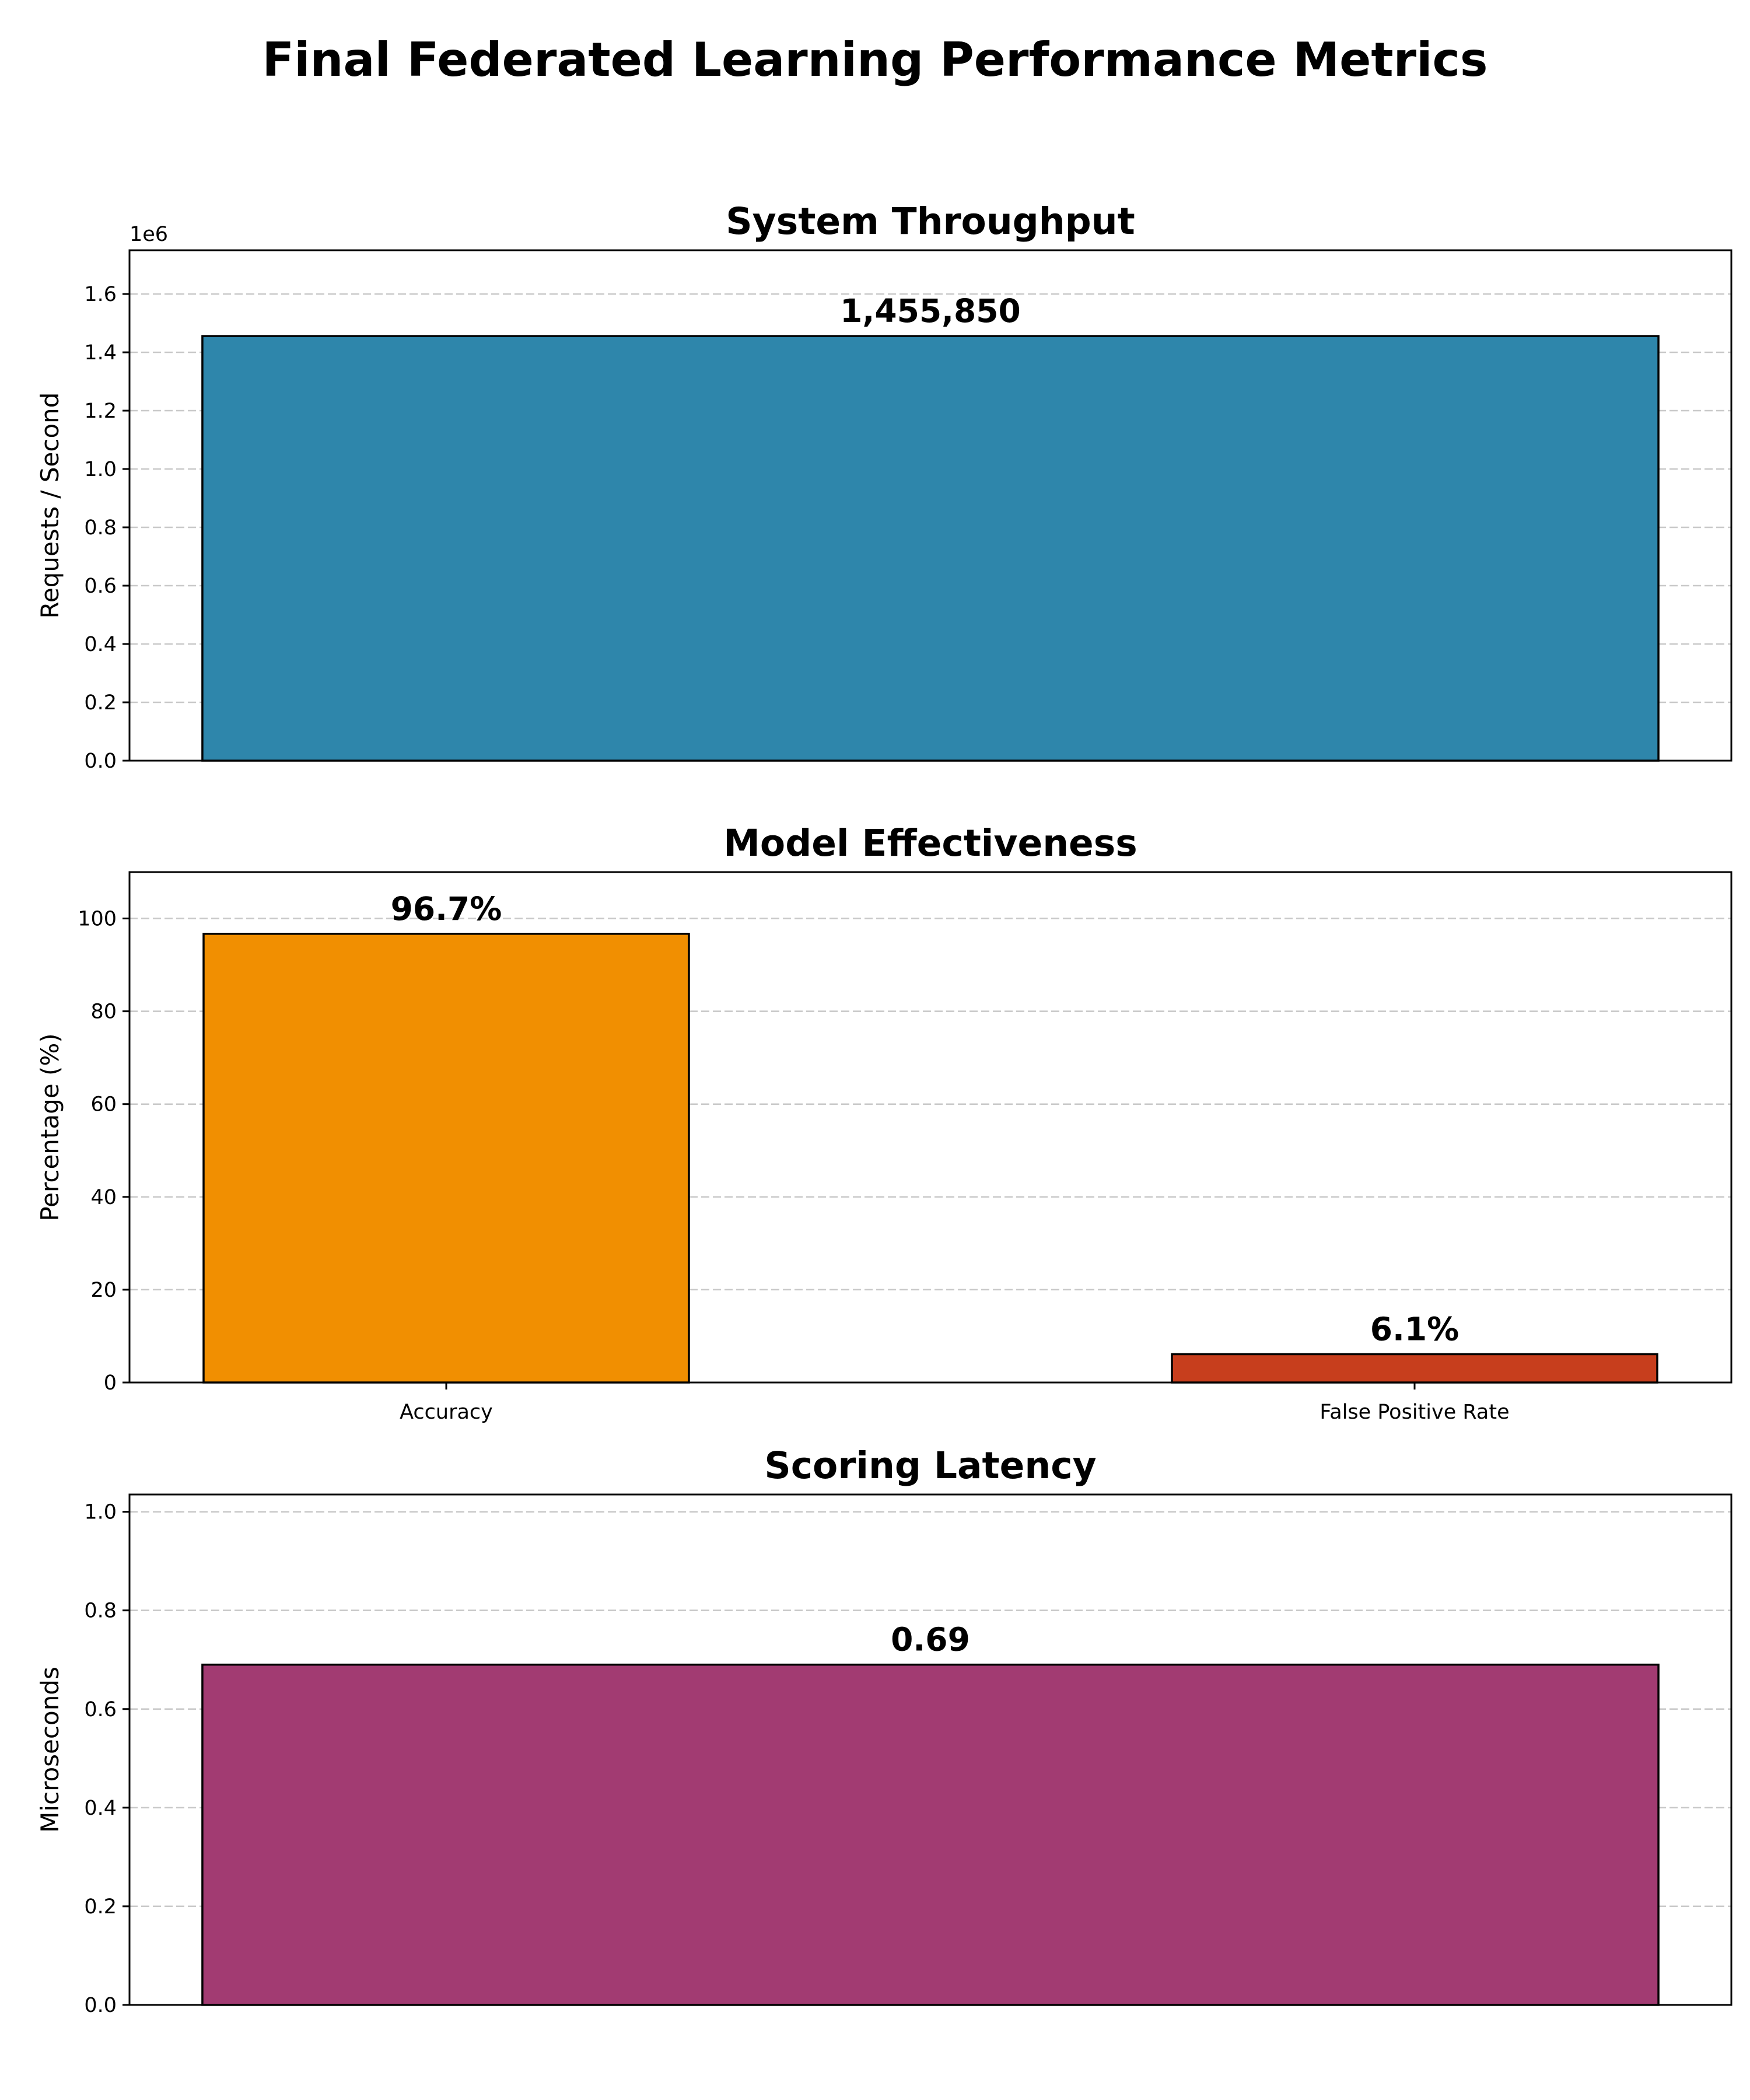 This screenshot has width=1750, height=2100. I want to click on data-label: 0.69, so click(930, 1639).